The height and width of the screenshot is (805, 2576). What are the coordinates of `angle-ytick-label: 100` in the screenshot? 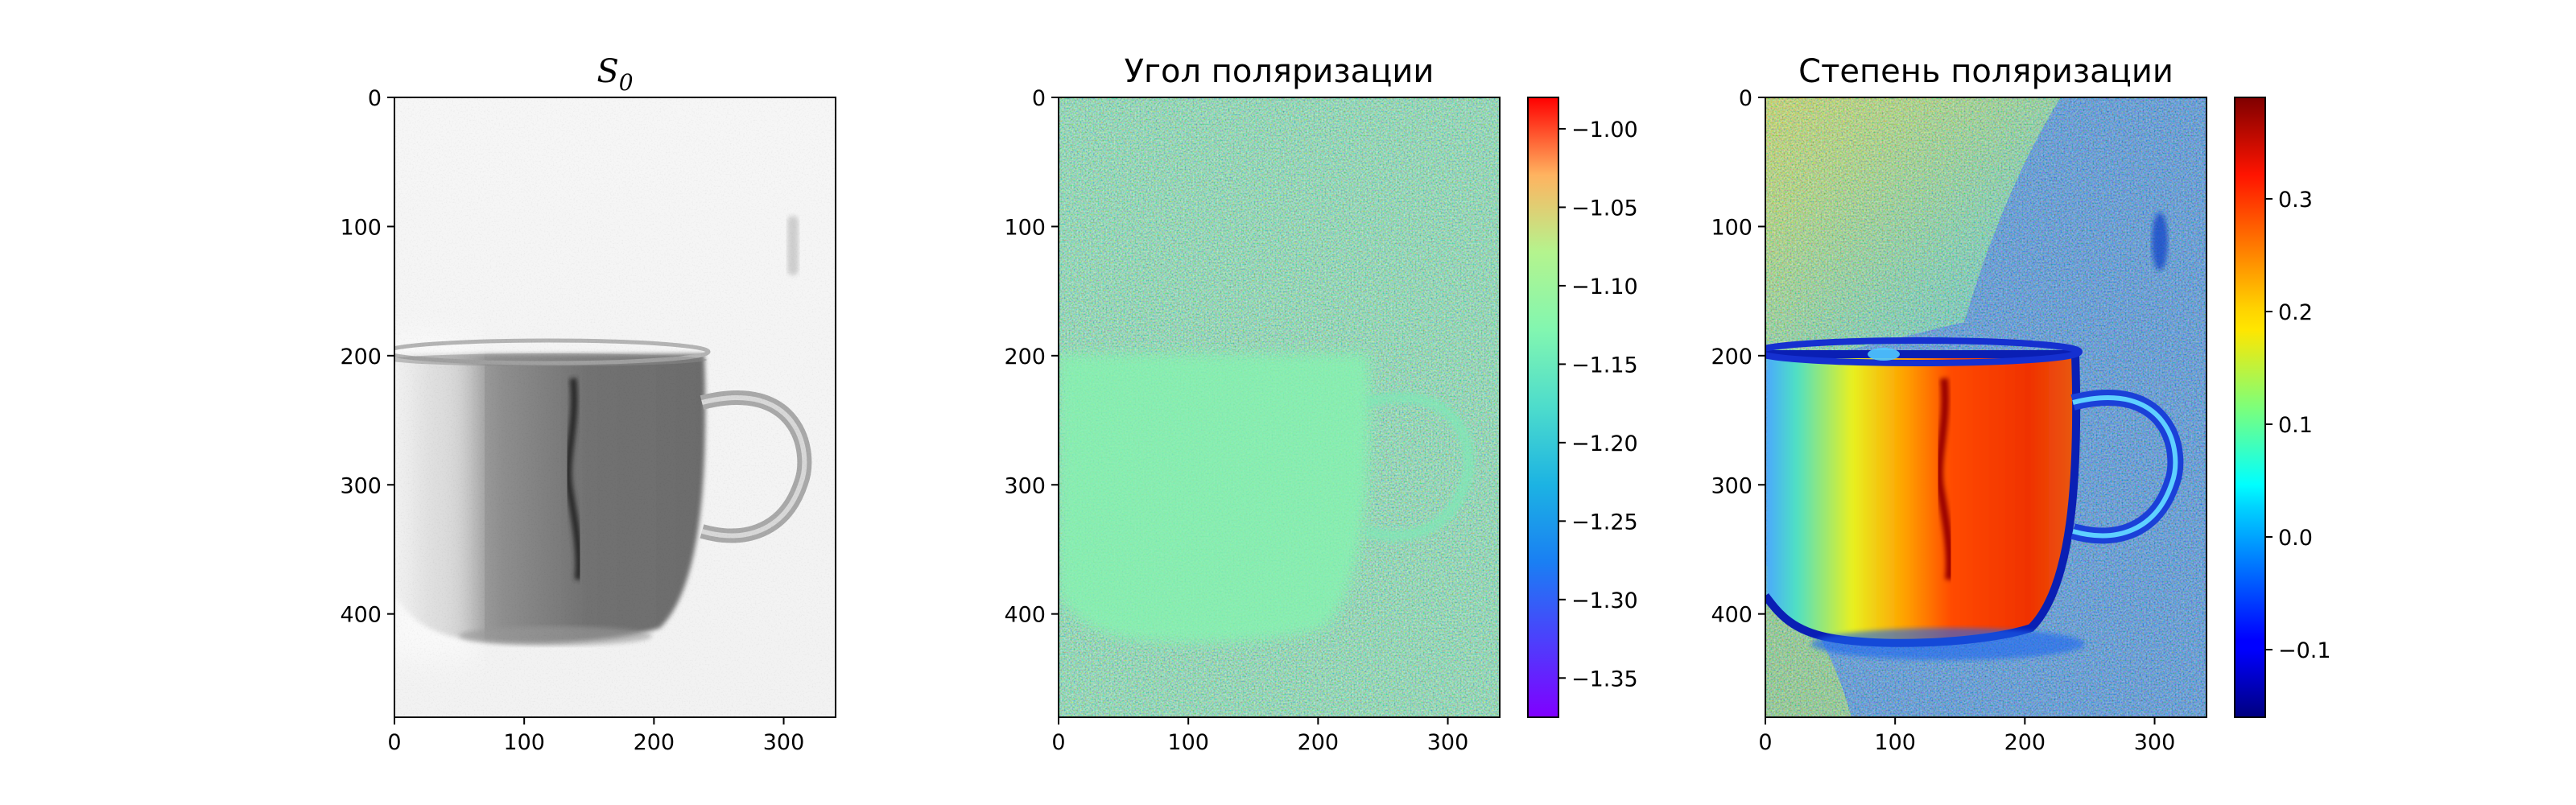 It's located at (1025, 227).